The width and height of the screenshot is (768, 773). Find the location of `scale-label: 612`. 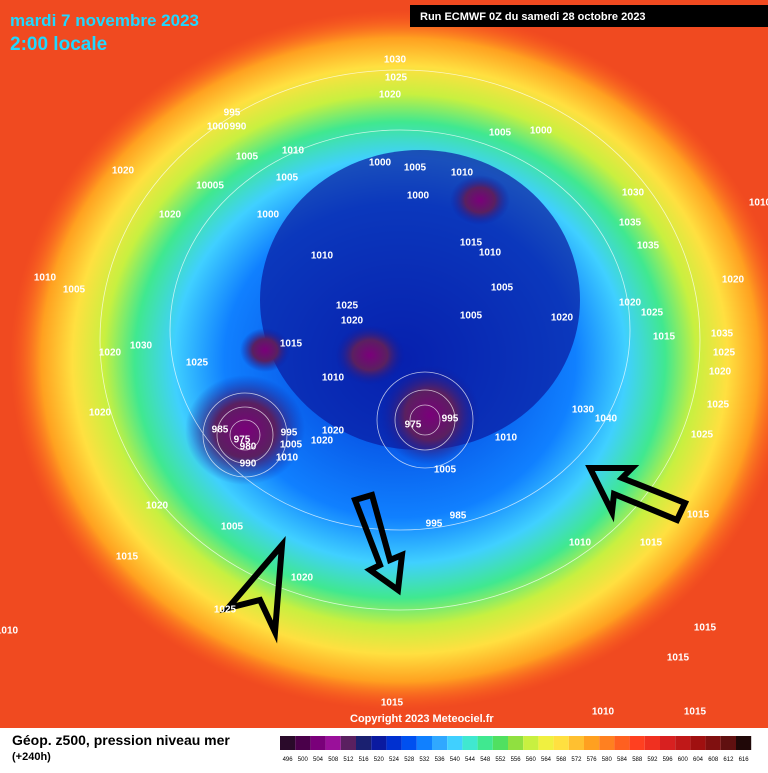

scale-label: 612 is located at coordinates (728, 760).